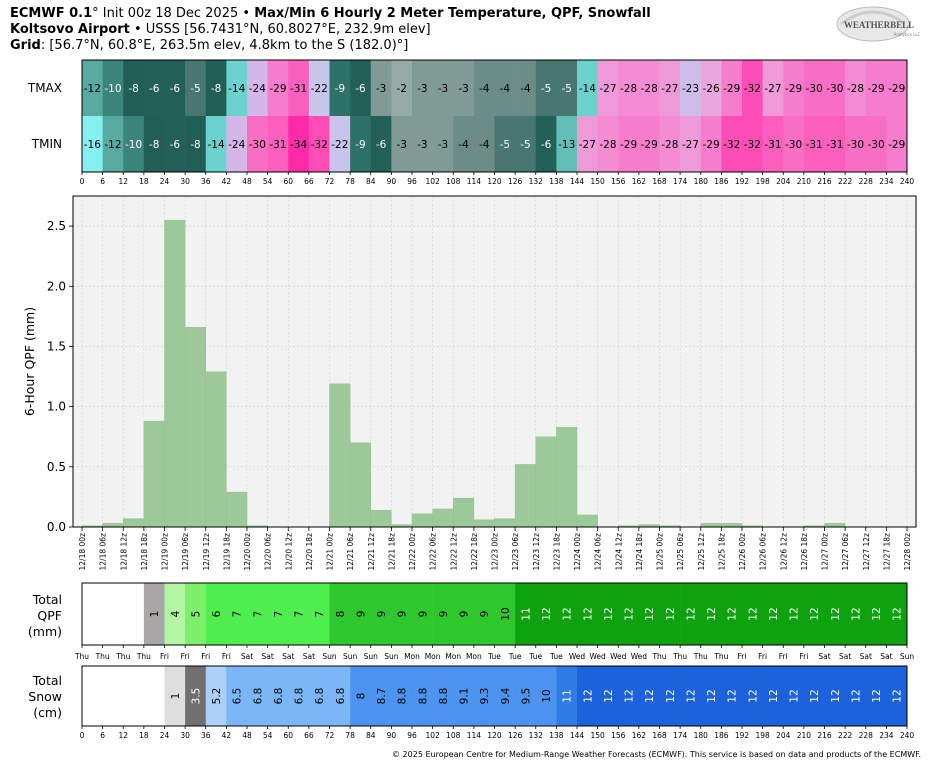 The image size is (935, 768). What do you see at coordinates (495, 552) in the screenshot?
I see `x-tick-label: 12/23 00z` at bounding box center [495, 552].